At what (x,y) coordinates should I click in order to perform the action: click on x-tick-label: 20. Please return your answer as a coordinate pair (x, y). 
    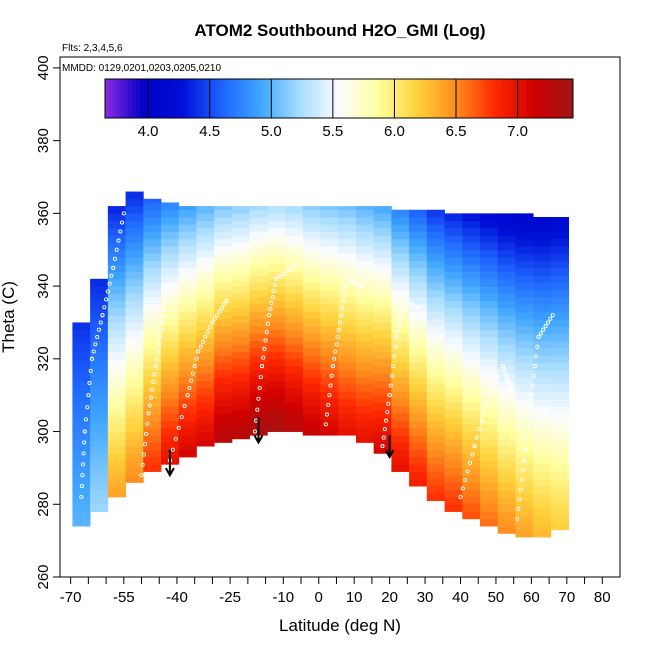
    Looking at the image, I should click on (389, 597).